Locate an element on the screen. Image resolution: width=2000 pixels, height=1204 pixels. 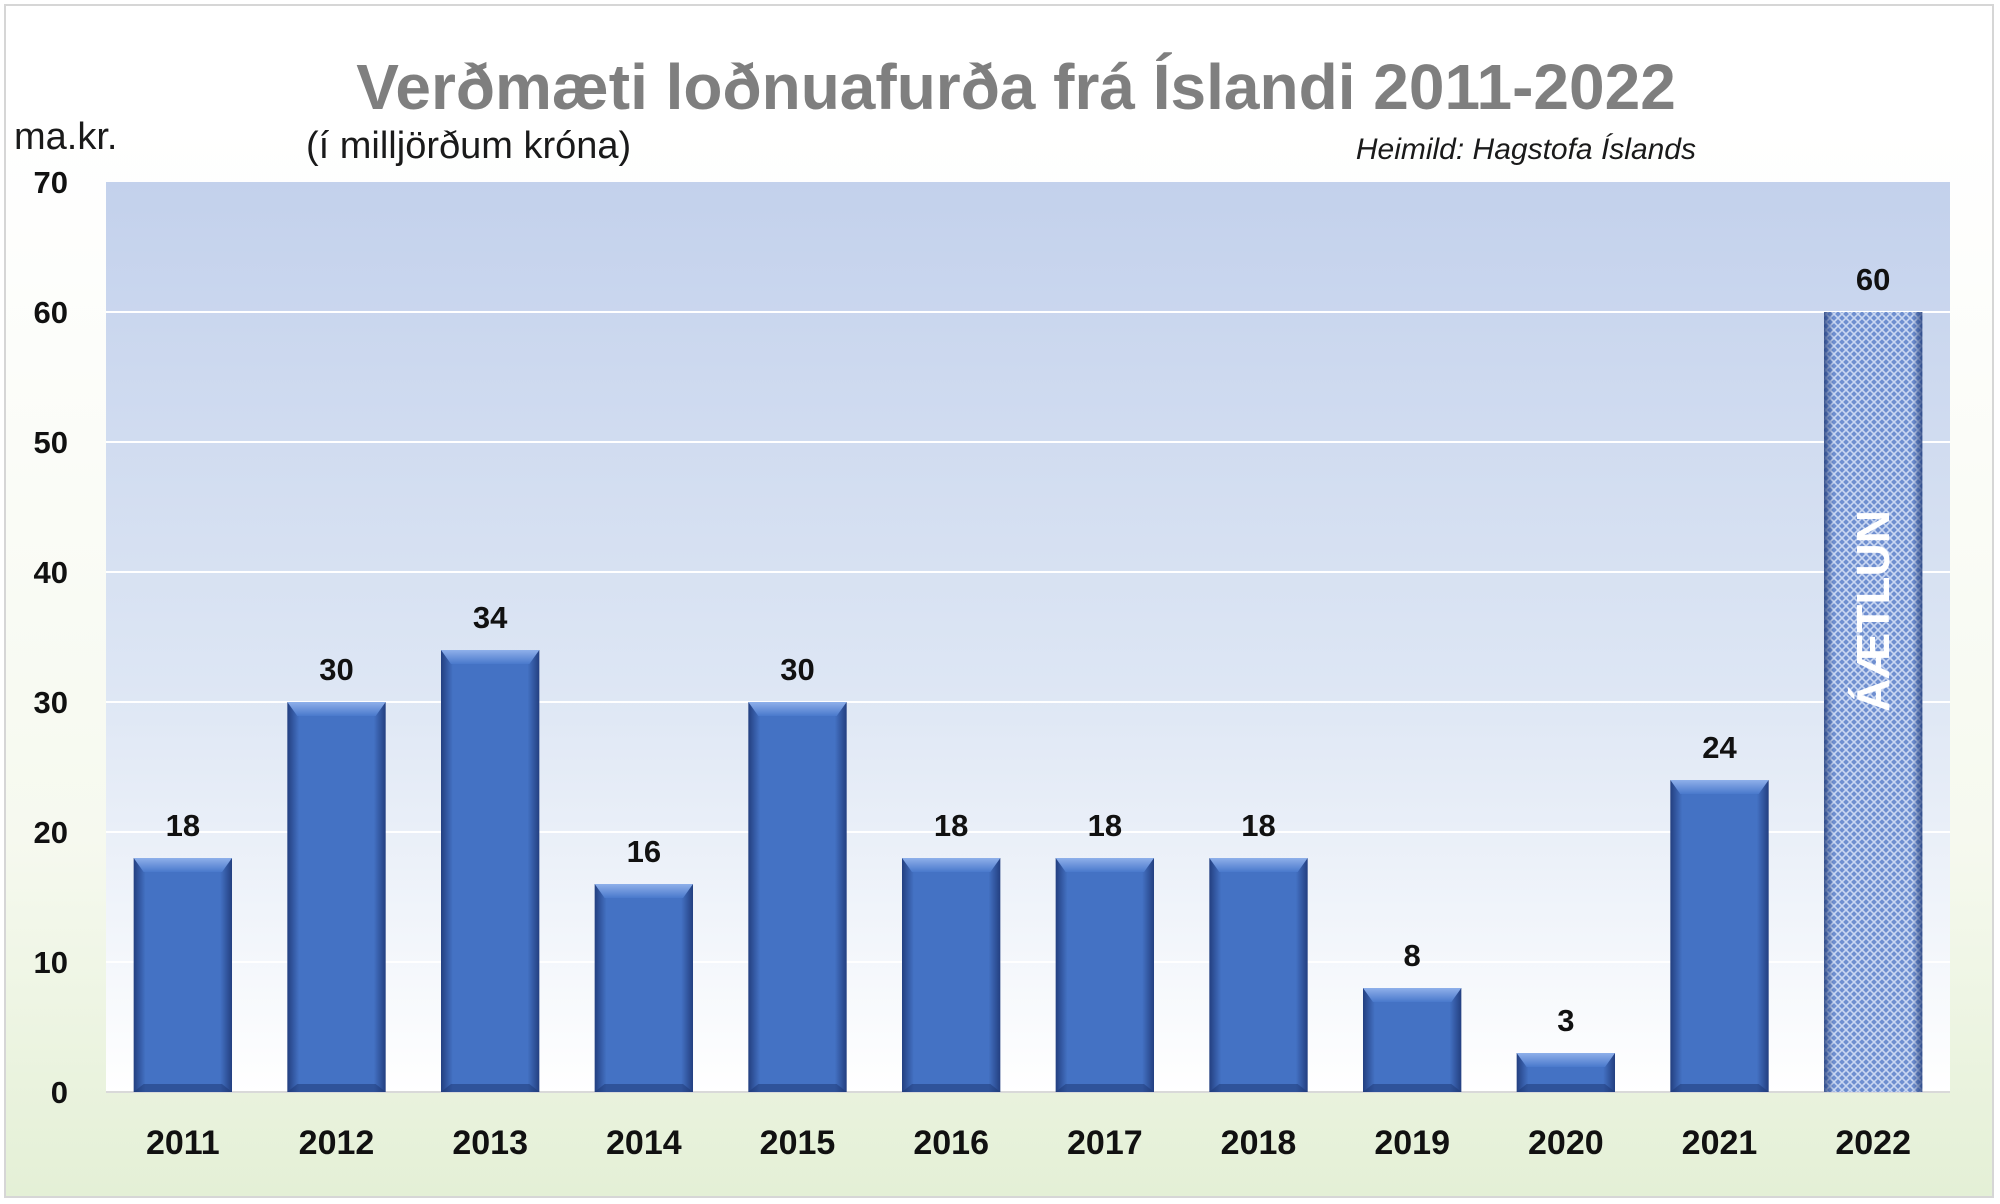
y-tick-label: 40 is located at coordinates (51, 572).